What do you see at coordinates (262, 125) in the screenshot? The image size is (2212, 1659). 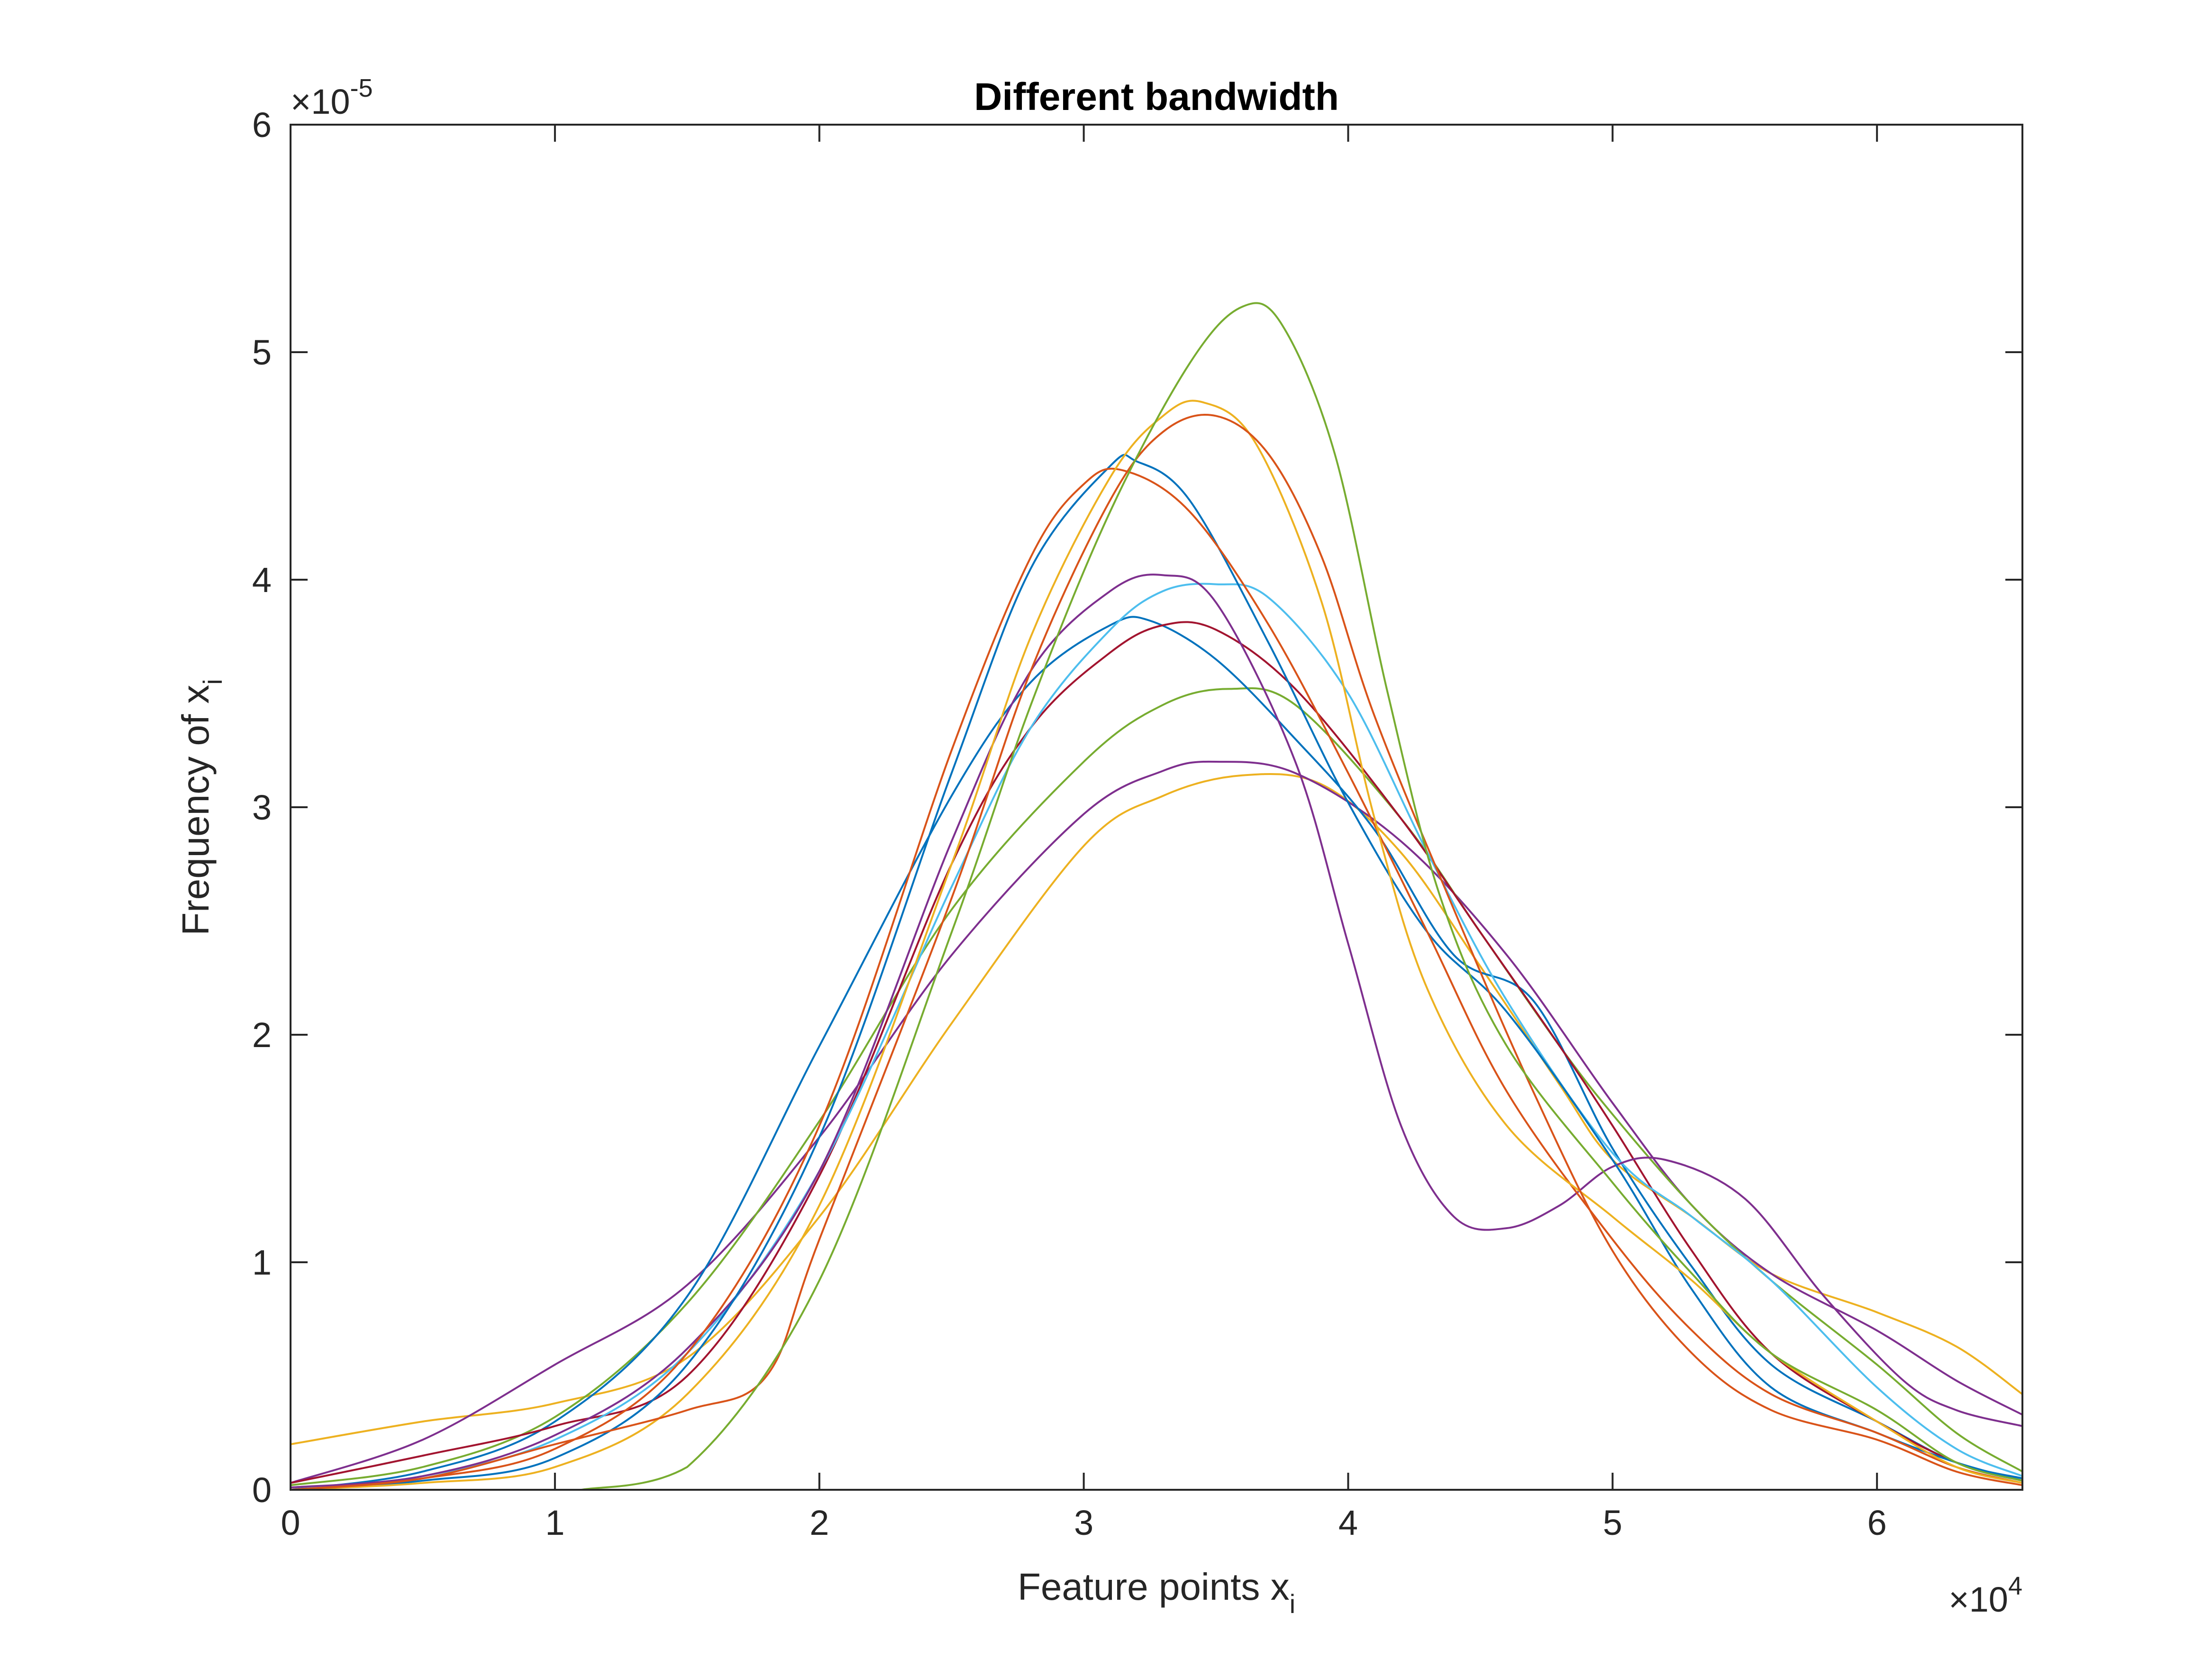 I see `y-tick-label-7: 6` at bounding box center [262, 125].